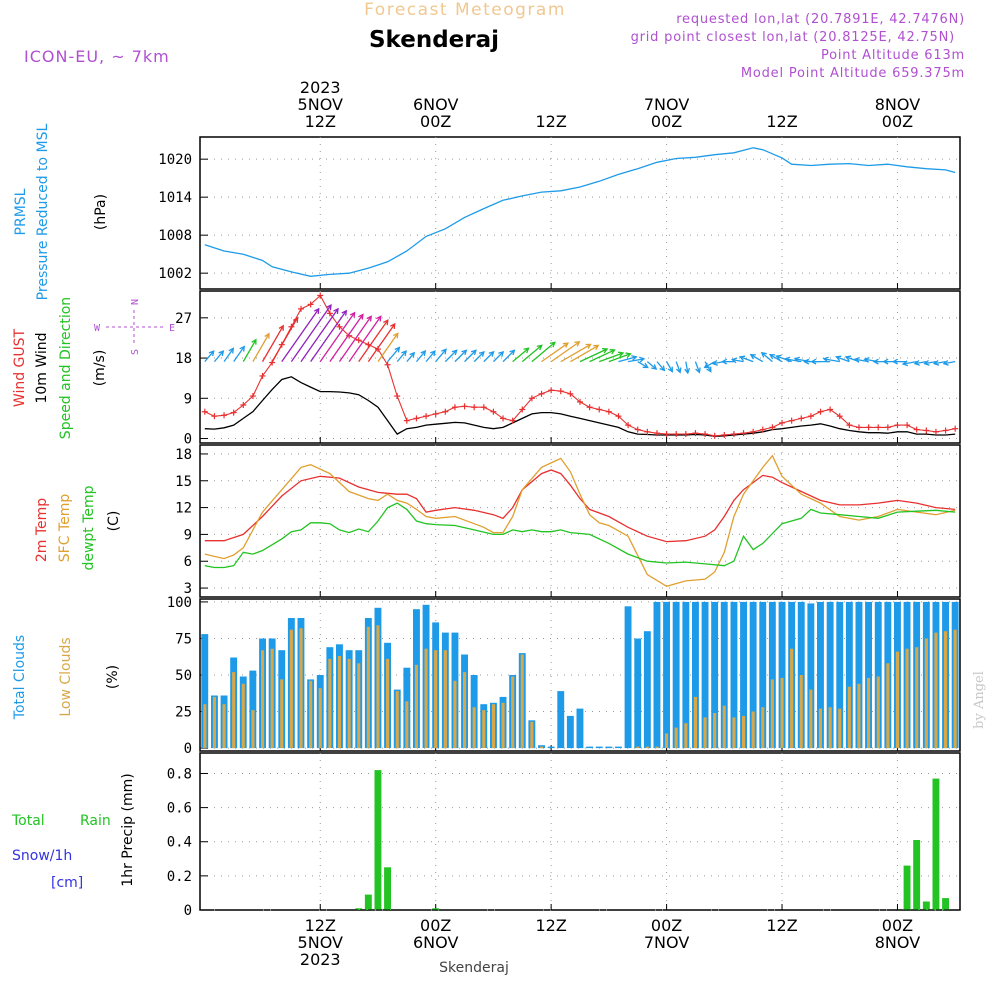  What do you see at coordinates (183, 482) in the screenshot?
I see `temp-ytick-label: 15` at bounding box center [183, 482].